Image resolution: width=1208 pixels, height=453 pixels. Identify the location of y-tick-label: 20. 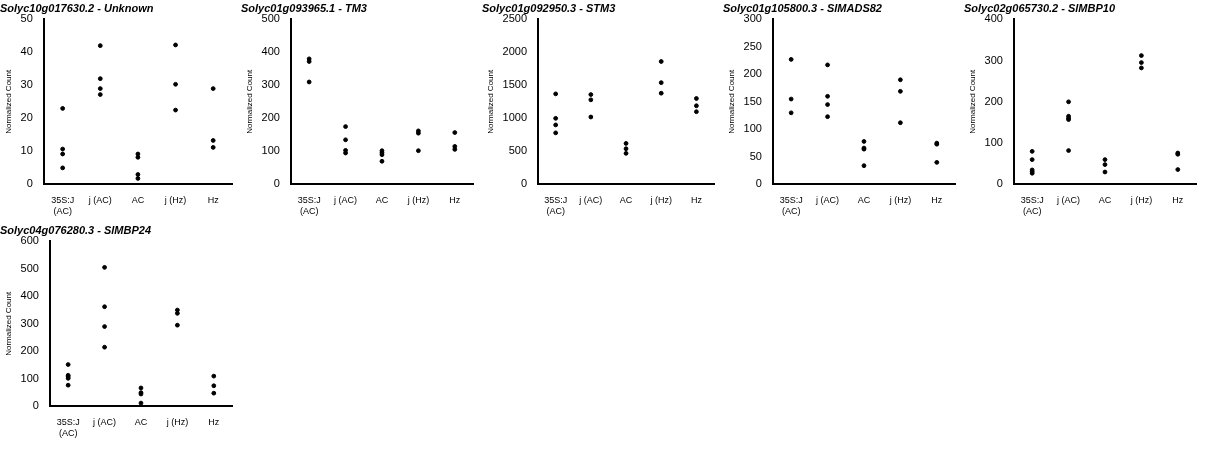
(26, 117).